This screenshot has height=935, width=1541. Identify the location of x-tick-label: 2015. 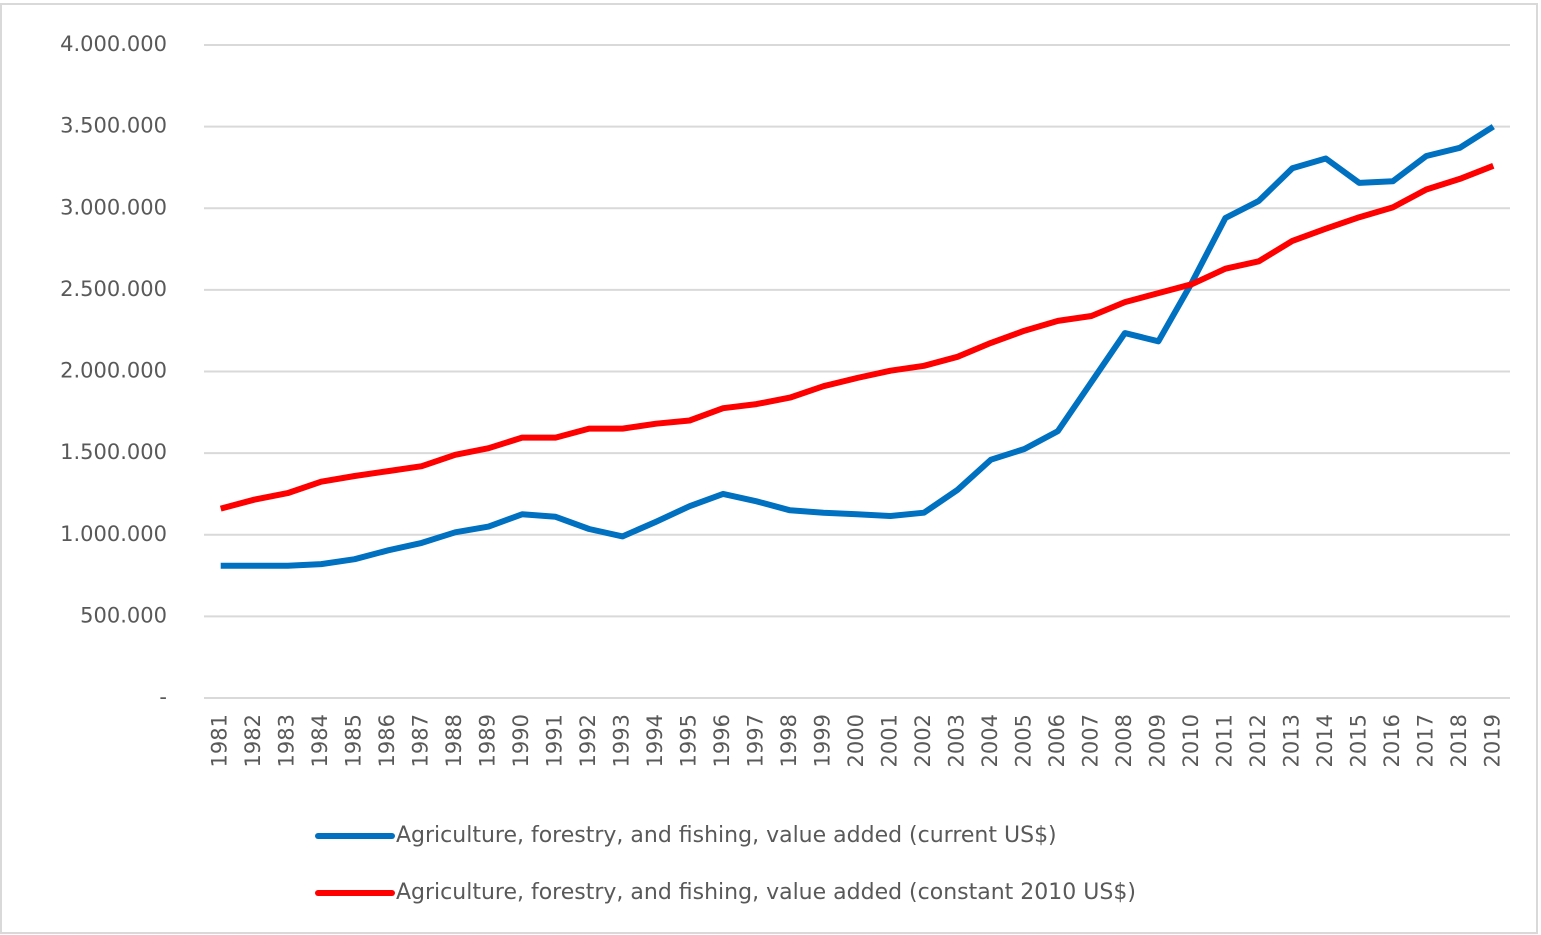
(1358, 740).